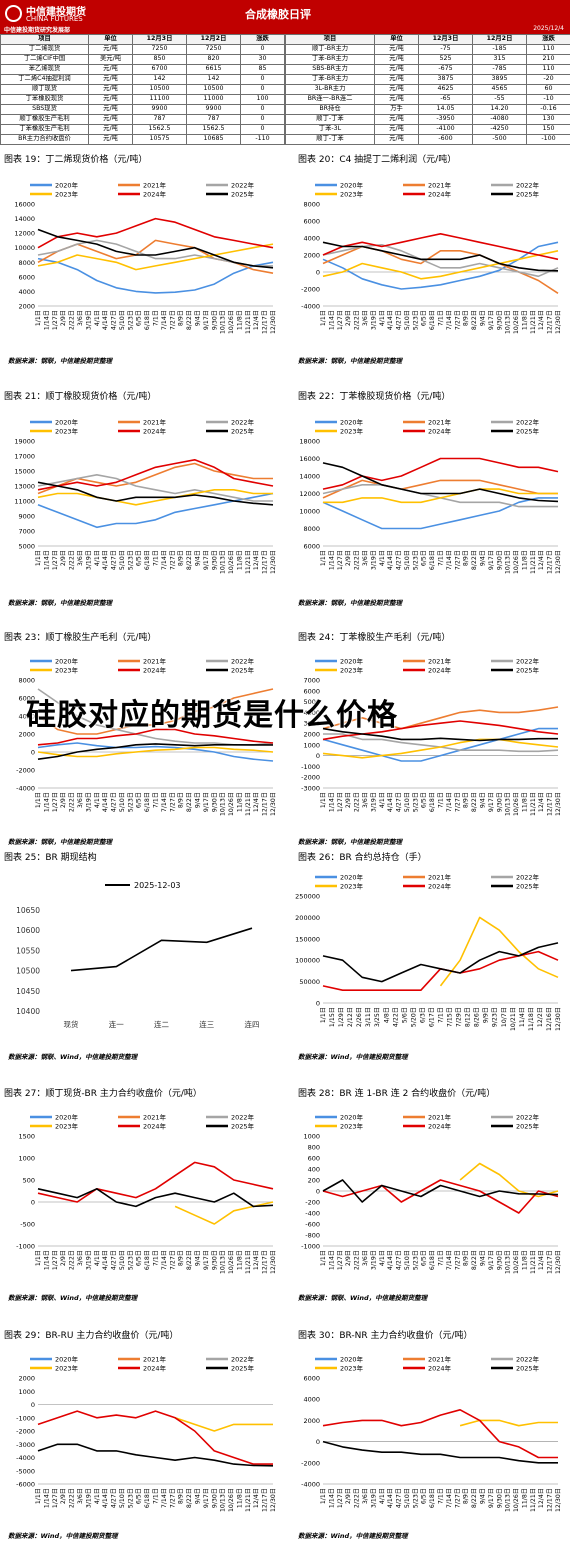 Image resolution: width=570 pixels, height=1542 pixels. Describe the element at coordinates (164, 802) in the screenshot. I see `x-tick-label: 7/14日` at that location.